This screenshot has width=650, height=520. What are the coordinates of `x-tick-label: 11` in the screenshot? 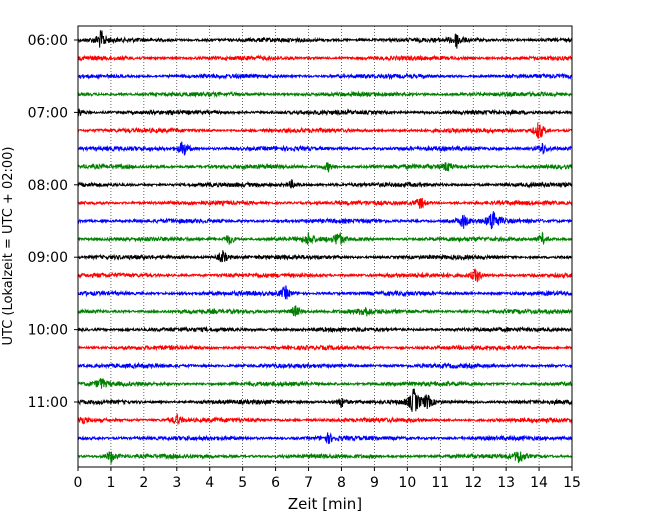 It's located at (440, 483).